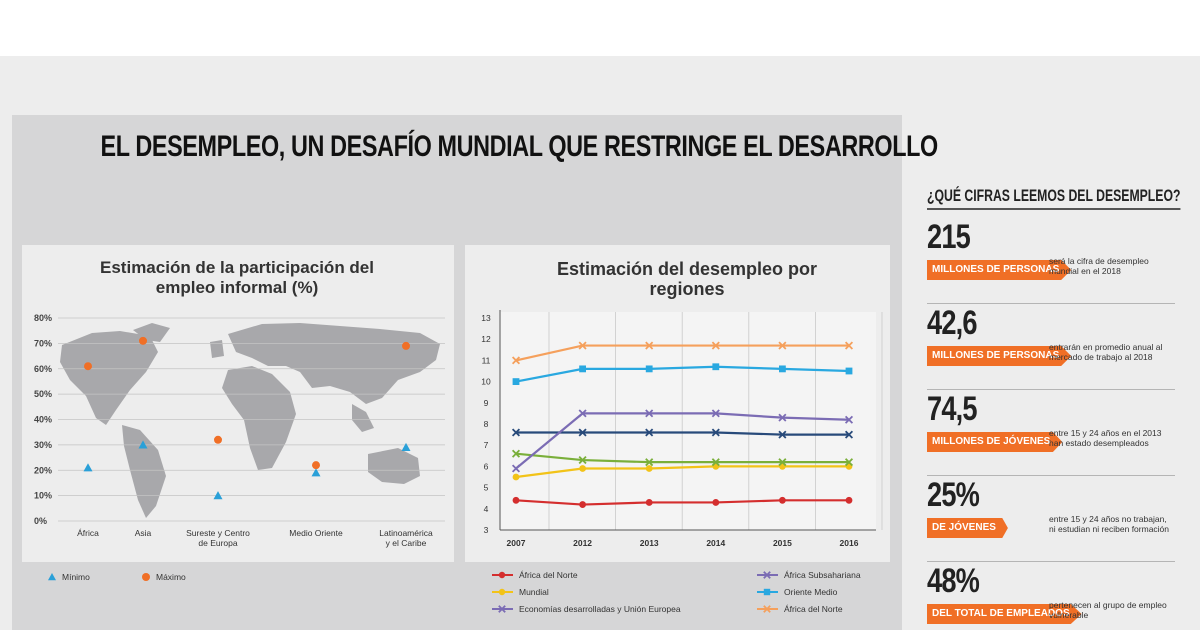 This screenshot has width=1200, height=630. I want to click on fact-value: 25%, so click(953, 495).